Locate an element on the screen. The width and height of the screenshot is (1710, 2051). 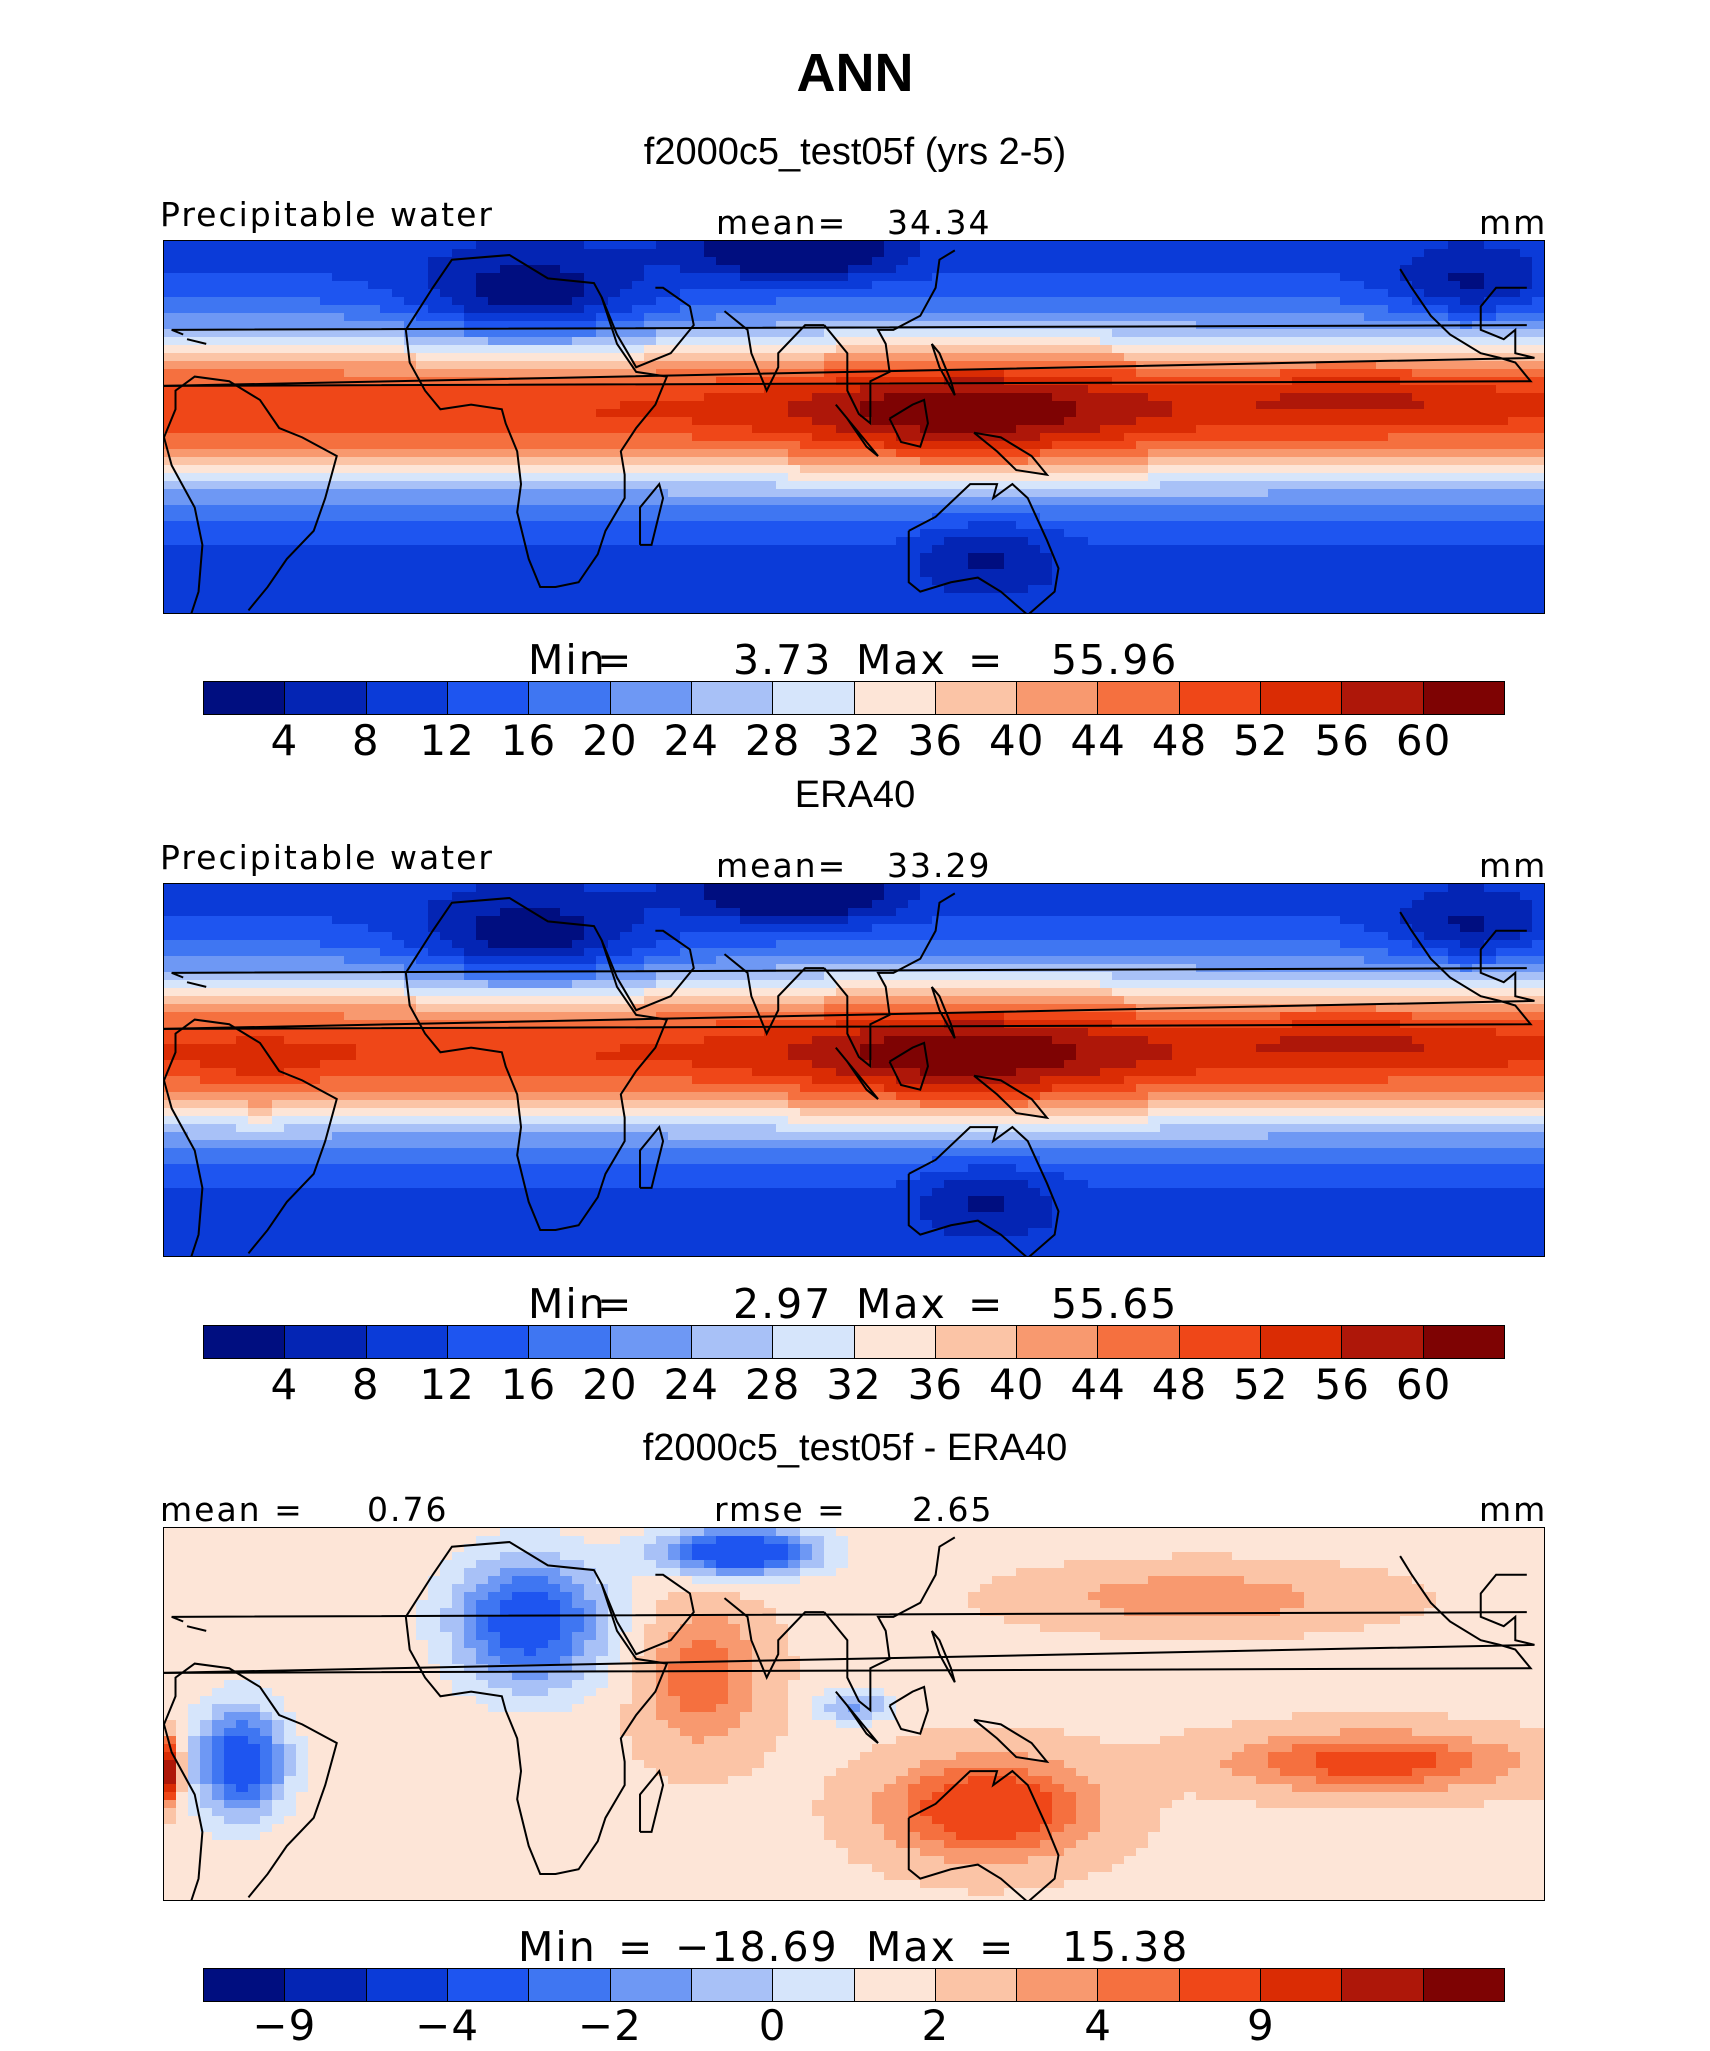
panel-2-map is located at coordinates (854, 1070).